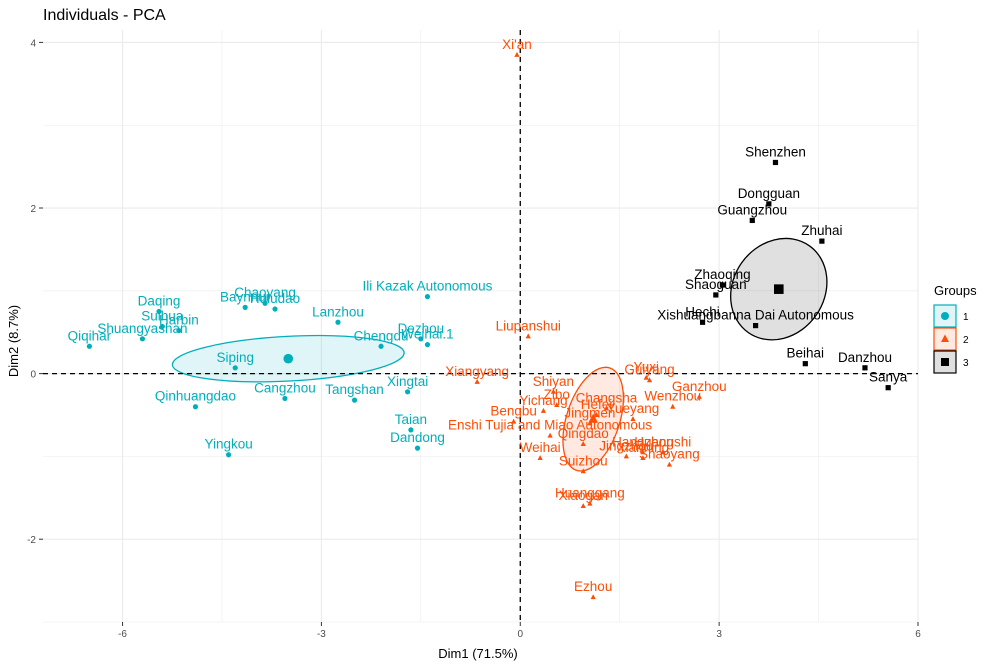  Describe the element at coordinates (235, 368) in the screenshot. I see `point-siping` at that location.